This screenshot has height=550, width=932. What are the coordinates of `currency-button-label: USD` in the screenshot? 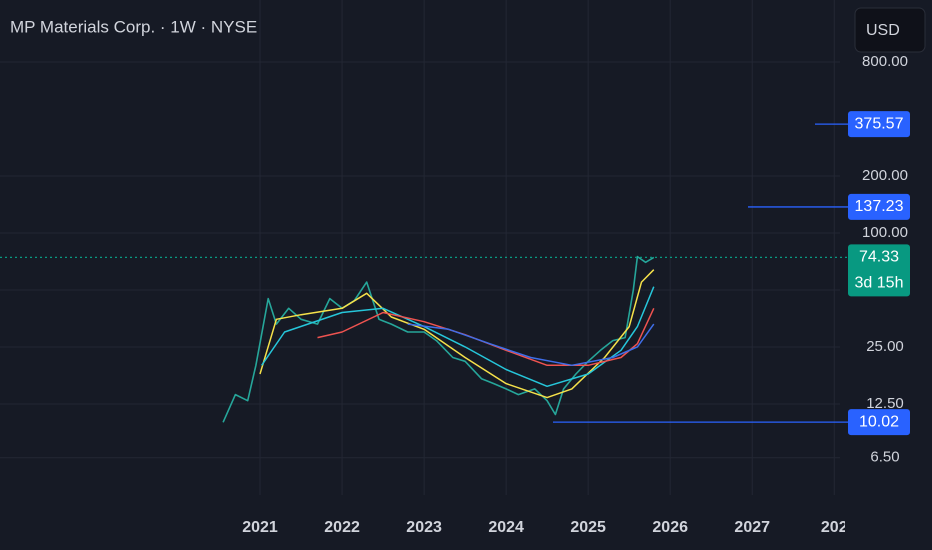 It's located at (883, 30).